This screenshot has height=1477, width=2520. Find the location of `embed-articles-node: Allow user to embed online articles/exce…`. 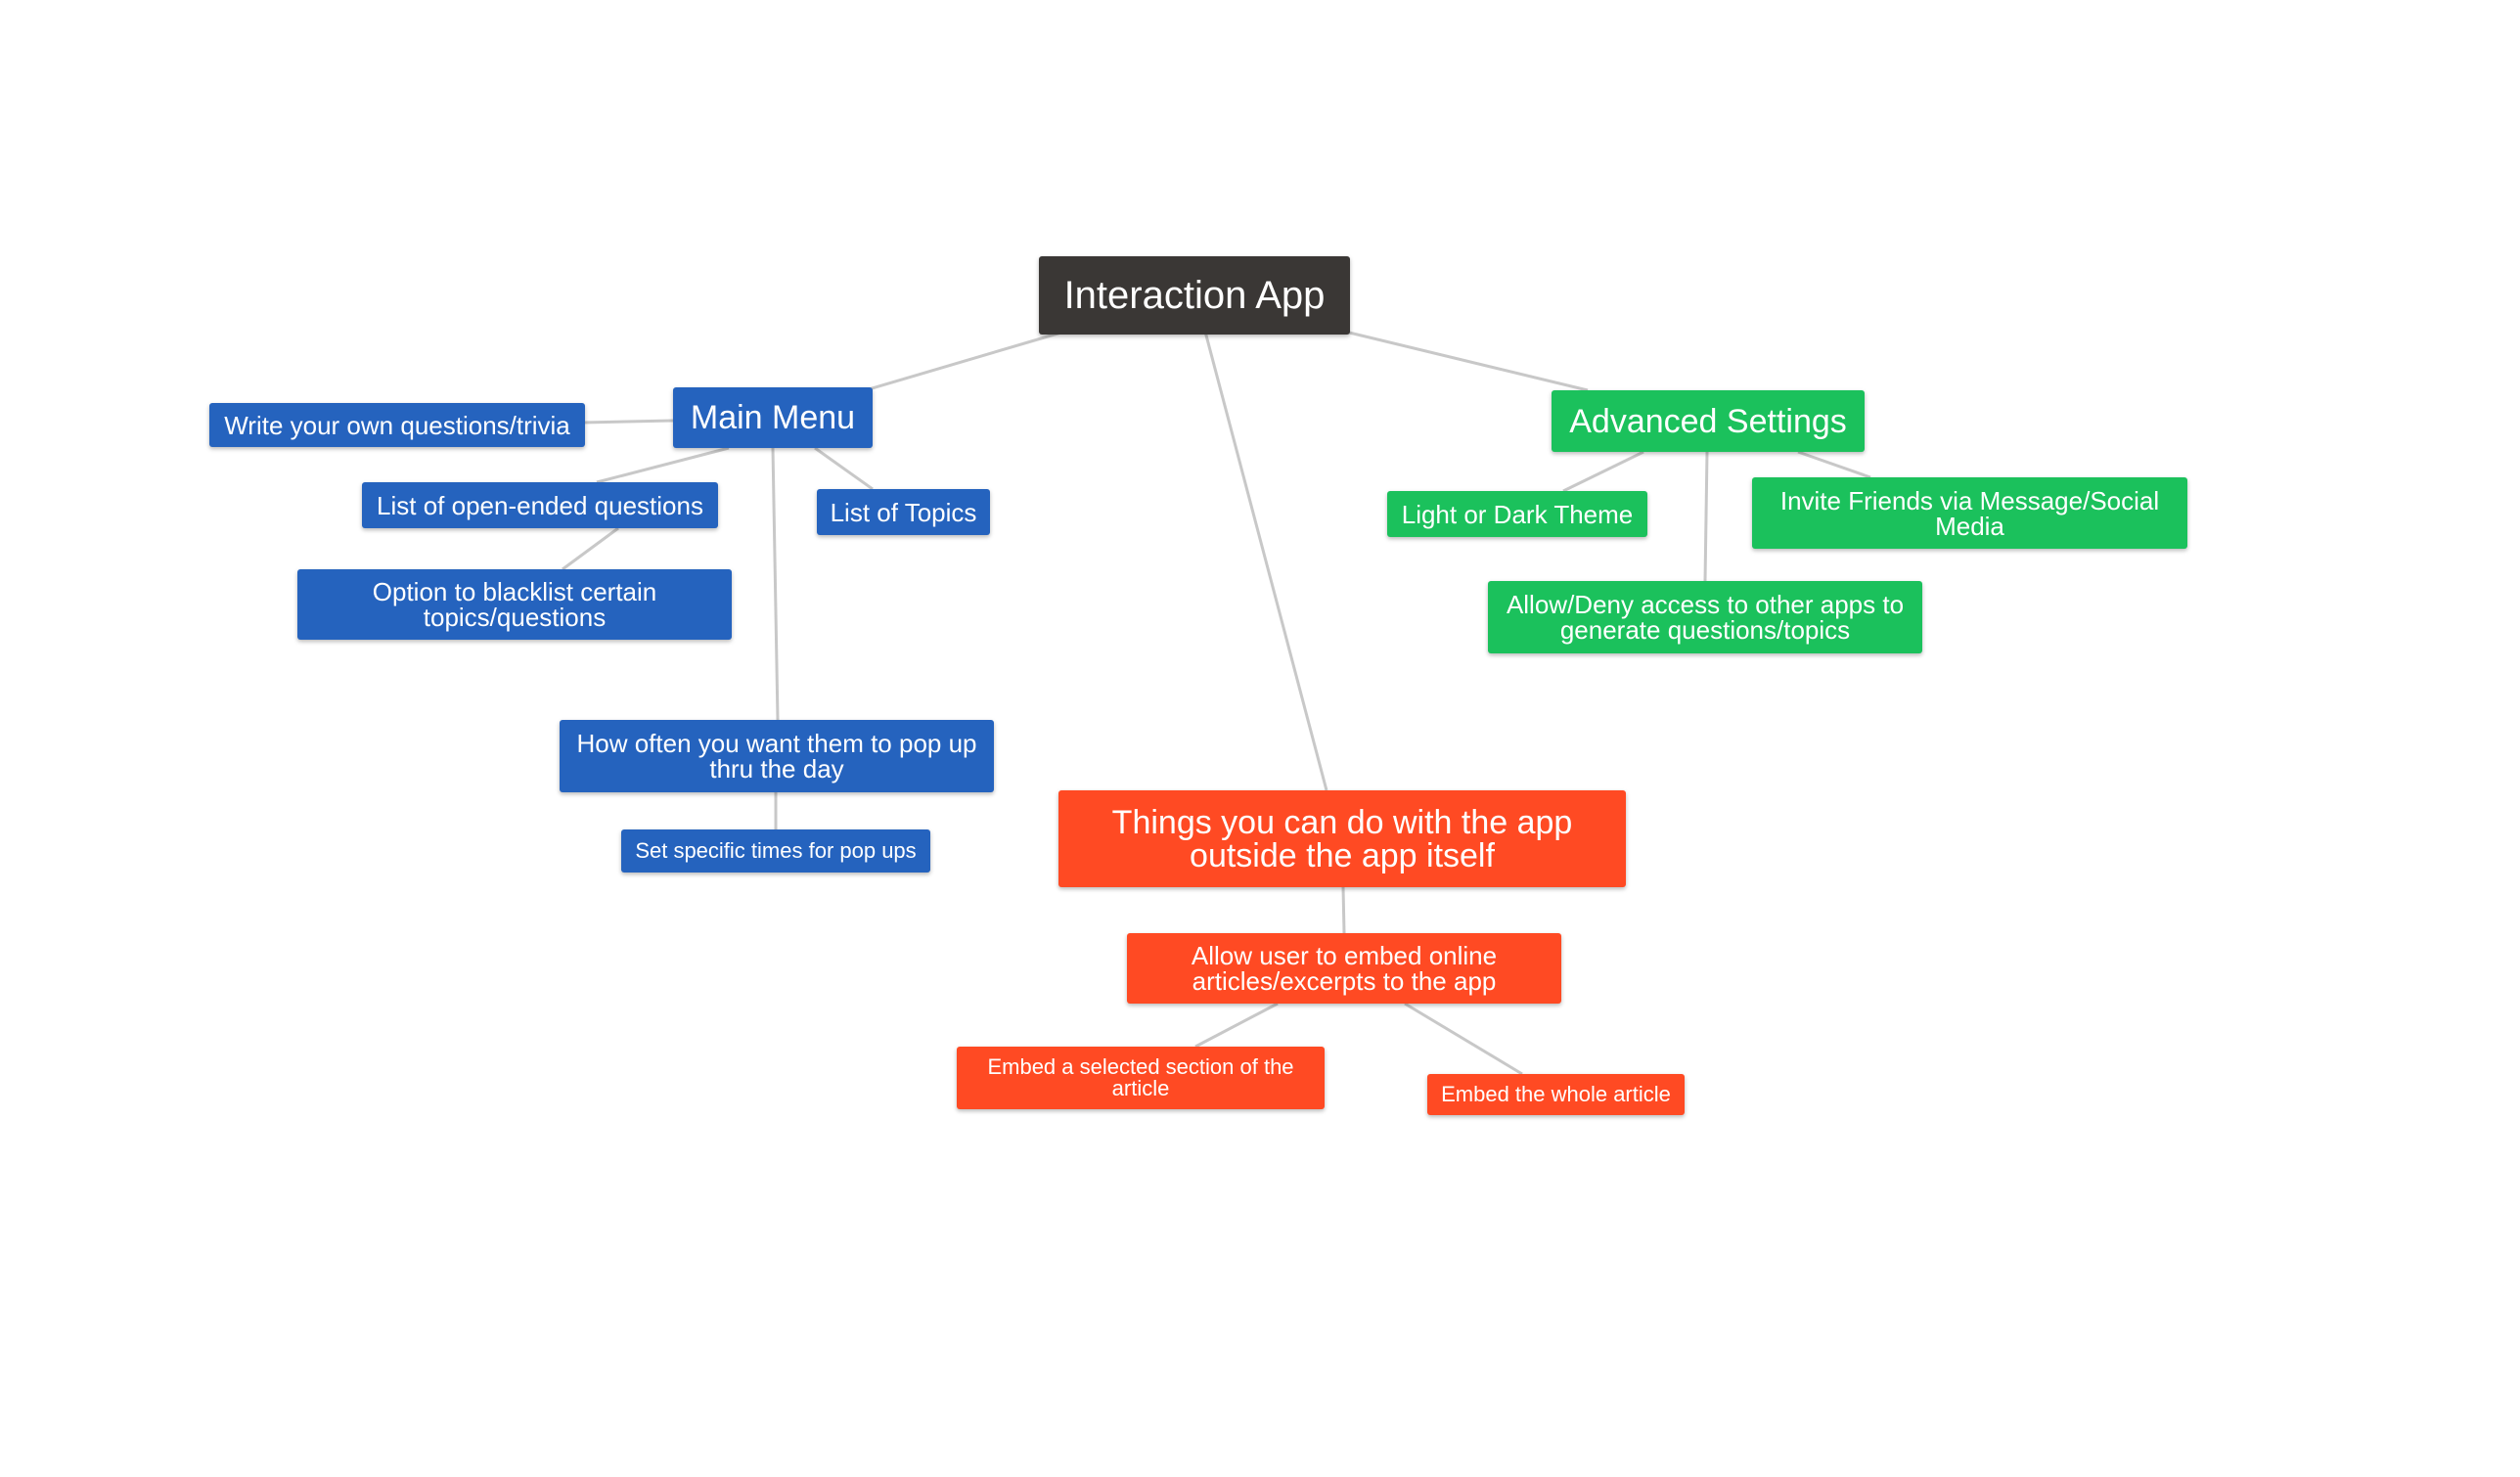

embed-articles-node: Allow user to embed online articles/exce… is located at coordinates (1344, 969).